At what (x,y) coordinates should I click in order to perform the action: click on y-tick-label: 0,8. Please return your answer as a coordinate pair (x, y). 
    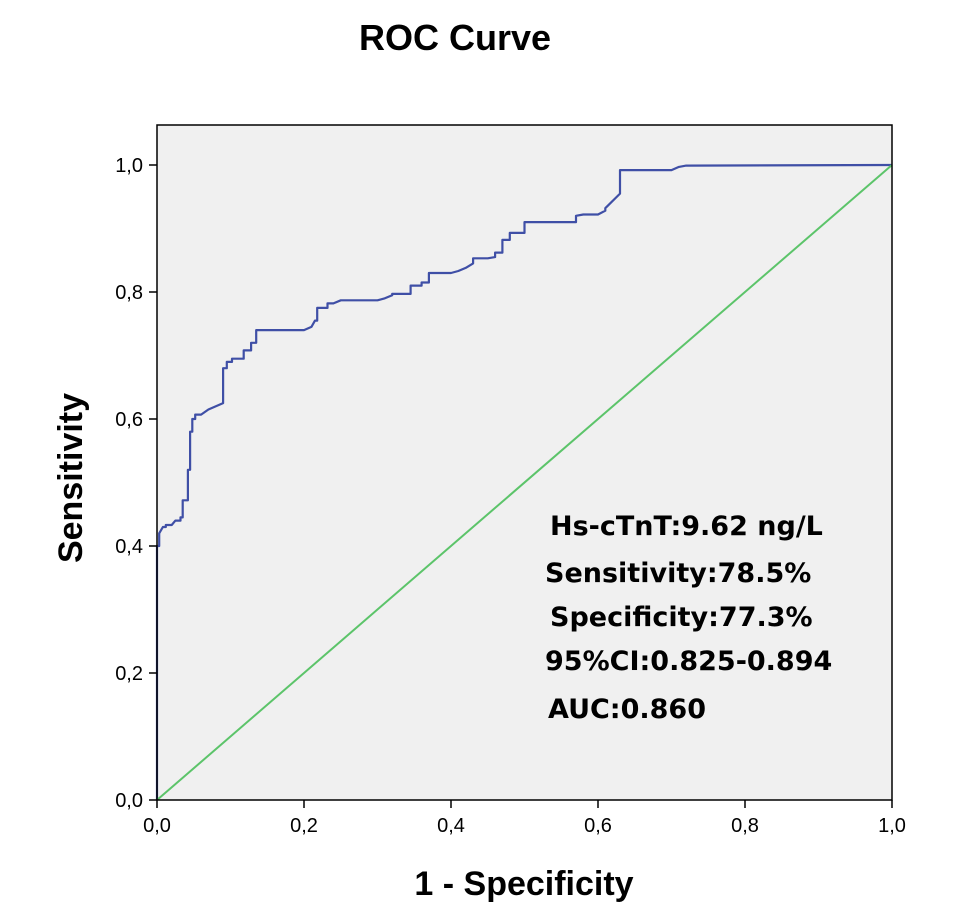
    Looking at the image, I should click on (129, 293).